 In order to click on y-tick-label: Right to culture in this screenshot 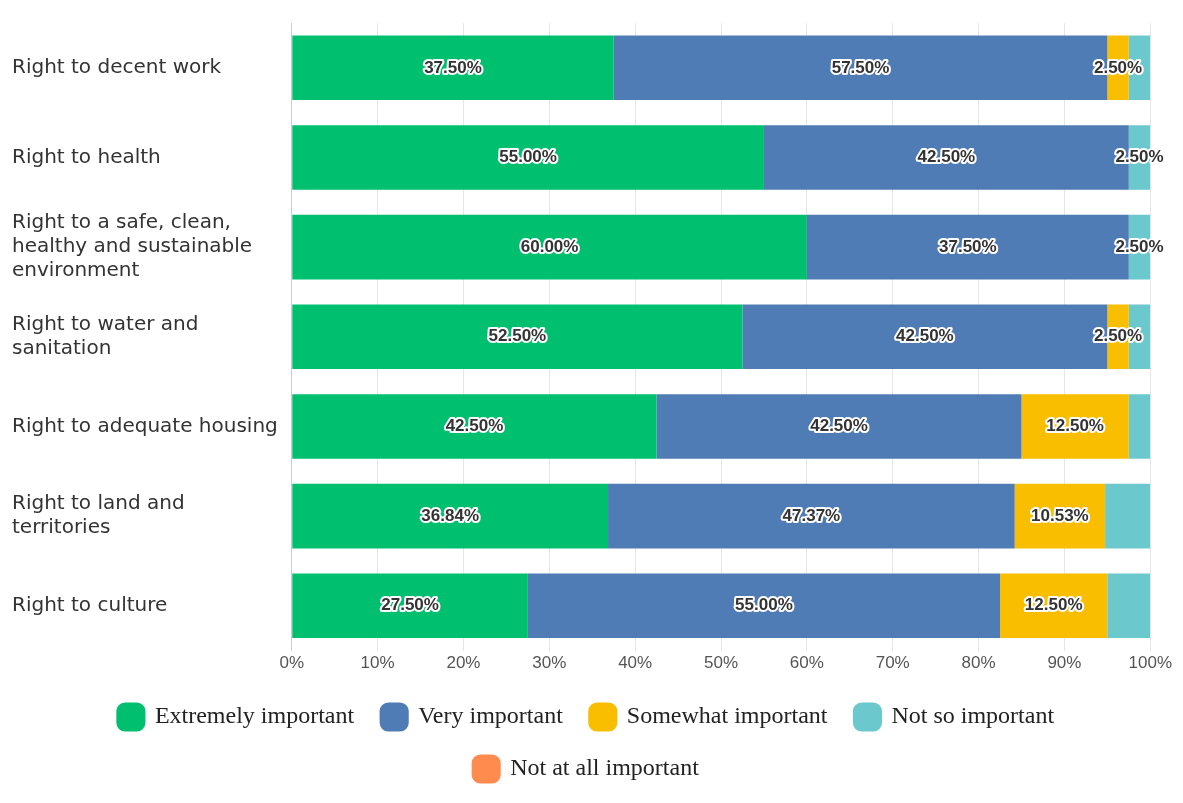, I will do `click(90, 603)`.